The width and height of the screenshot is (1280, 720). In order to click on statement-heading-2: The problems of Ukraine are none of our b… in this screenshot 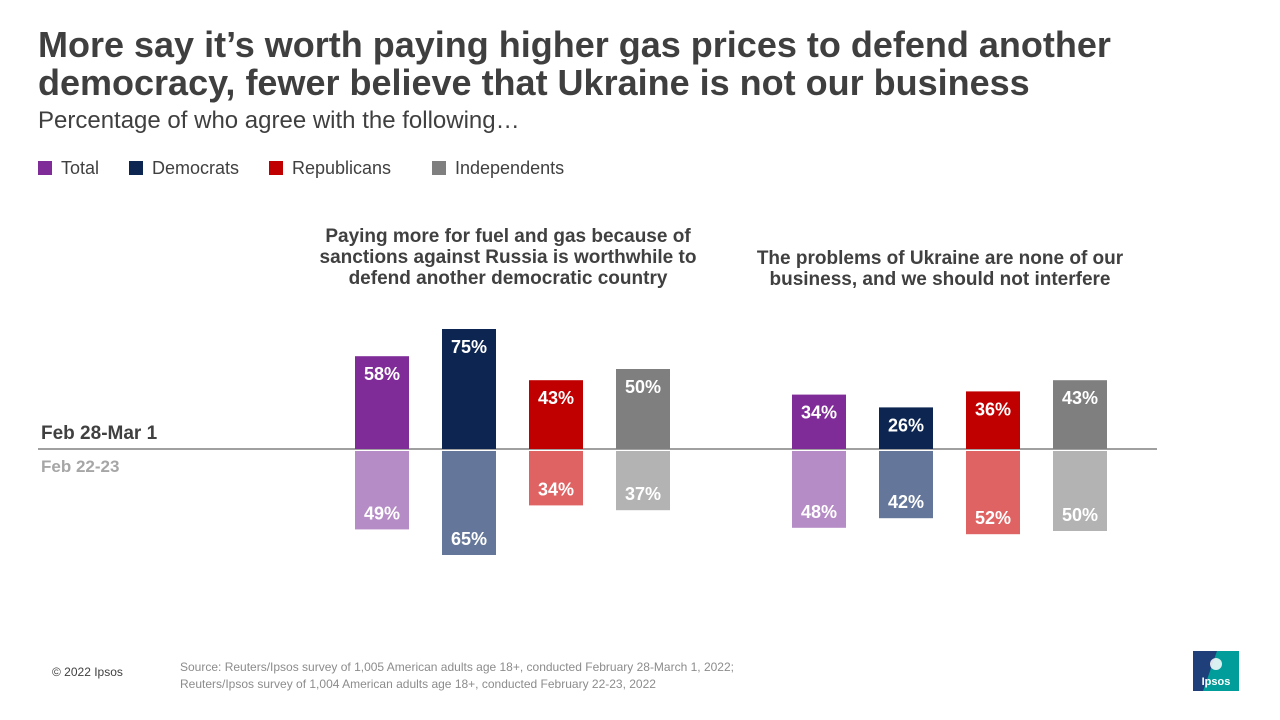, I will do `click(940, 269)`.